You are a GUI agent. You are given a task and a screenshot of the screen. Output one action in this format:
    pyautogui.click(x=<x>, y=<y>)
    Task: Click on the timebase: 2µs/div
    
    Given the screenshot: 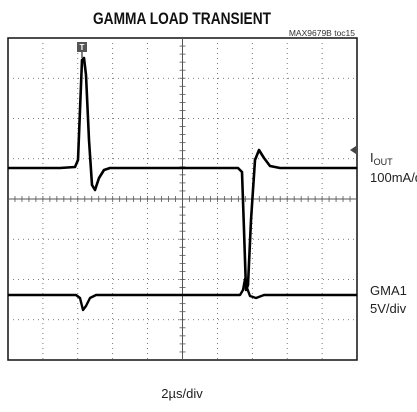 What is the action you would take?
    pyautogui.click(x=182, y=393)
    